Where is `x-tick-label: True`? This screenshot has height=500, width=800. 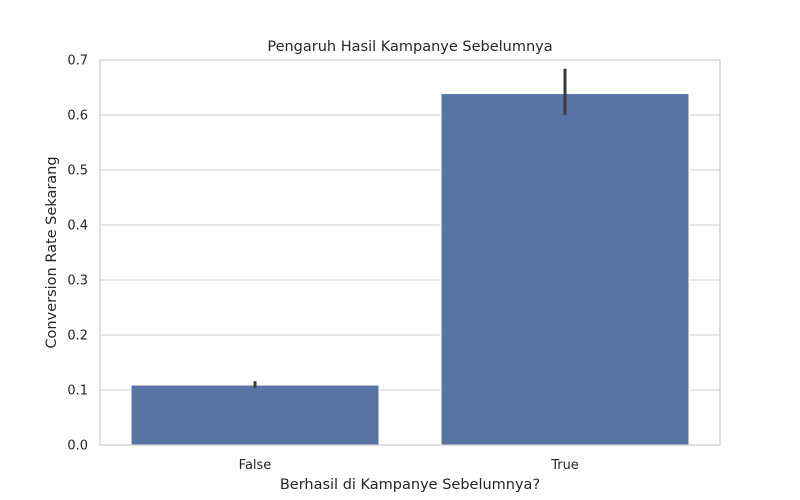 x-tick-label: True is located at coordinates (564, 465).